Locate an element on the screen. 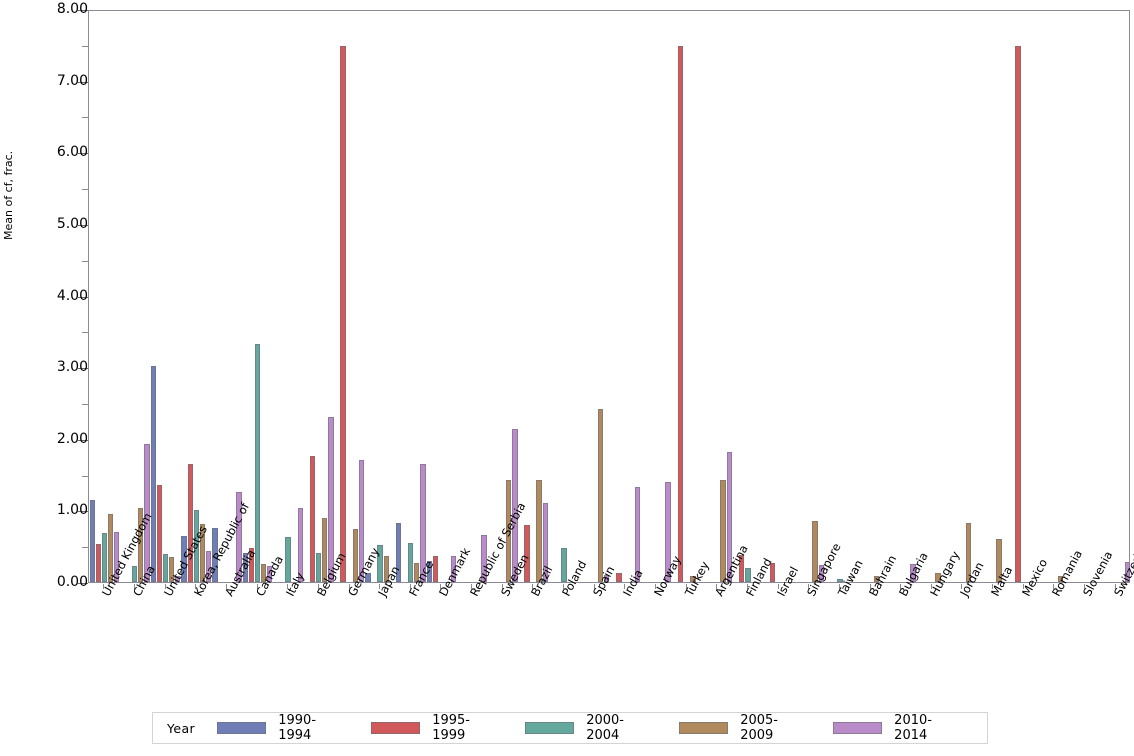  x-tick-label: Switzerland is located at coordinates (1122, 565).